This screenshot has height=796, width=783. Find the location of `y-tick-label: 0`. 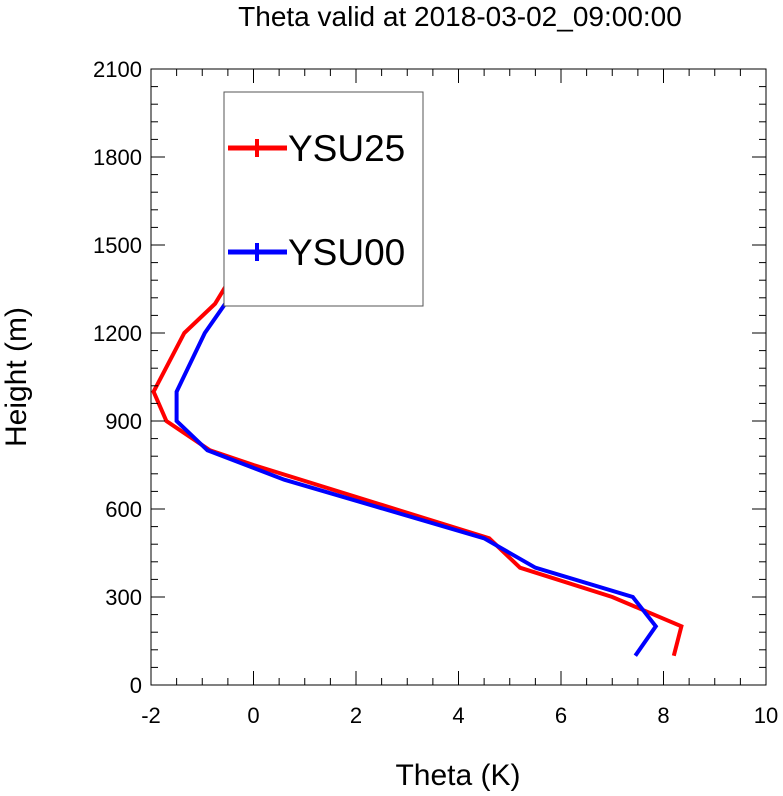

y-tick-label: 0 is located at coordinates (136, 685).